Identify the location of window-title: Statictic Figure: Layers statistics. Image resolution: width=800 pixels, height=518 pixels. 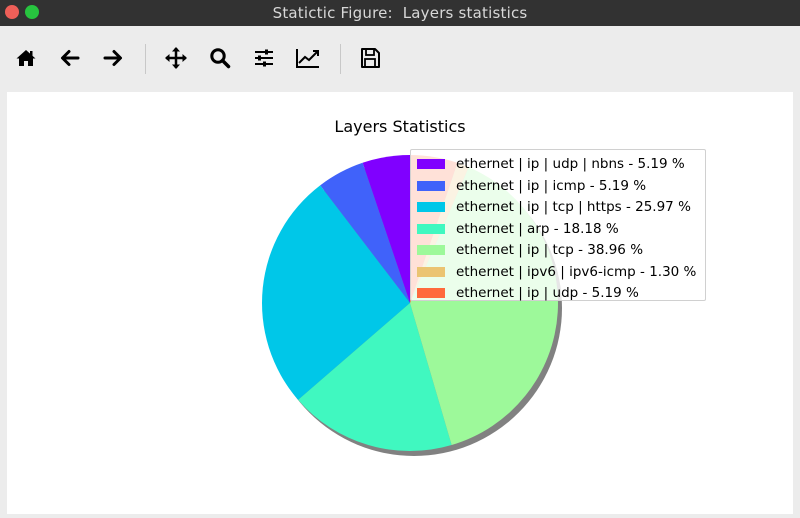
(400, 13).